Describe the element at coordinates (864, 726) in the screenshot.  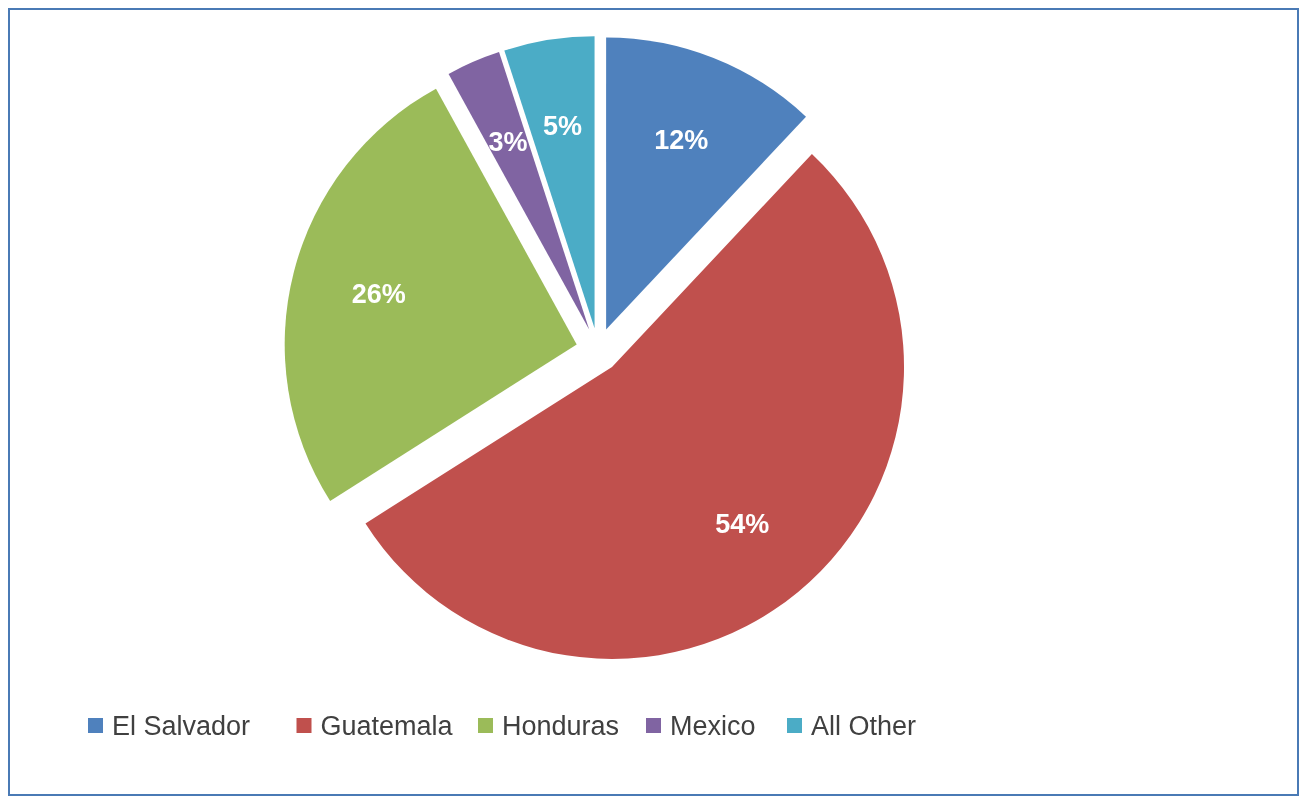
I see `legend-label: All Other` at that location.